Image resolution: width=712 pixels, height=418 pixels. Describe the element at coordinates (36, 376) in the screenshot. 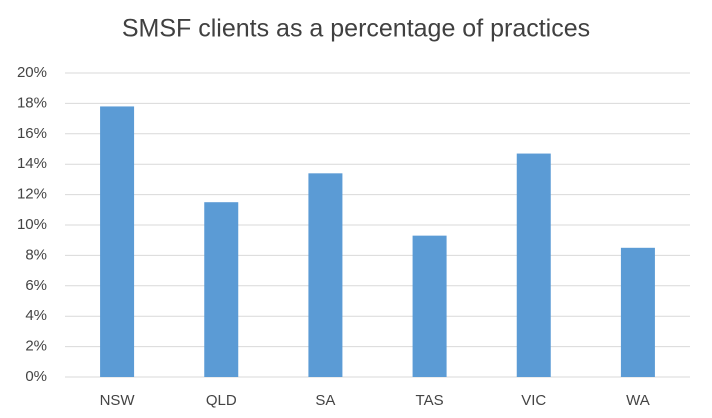

I see `y-tick-label: 0%` at that location.